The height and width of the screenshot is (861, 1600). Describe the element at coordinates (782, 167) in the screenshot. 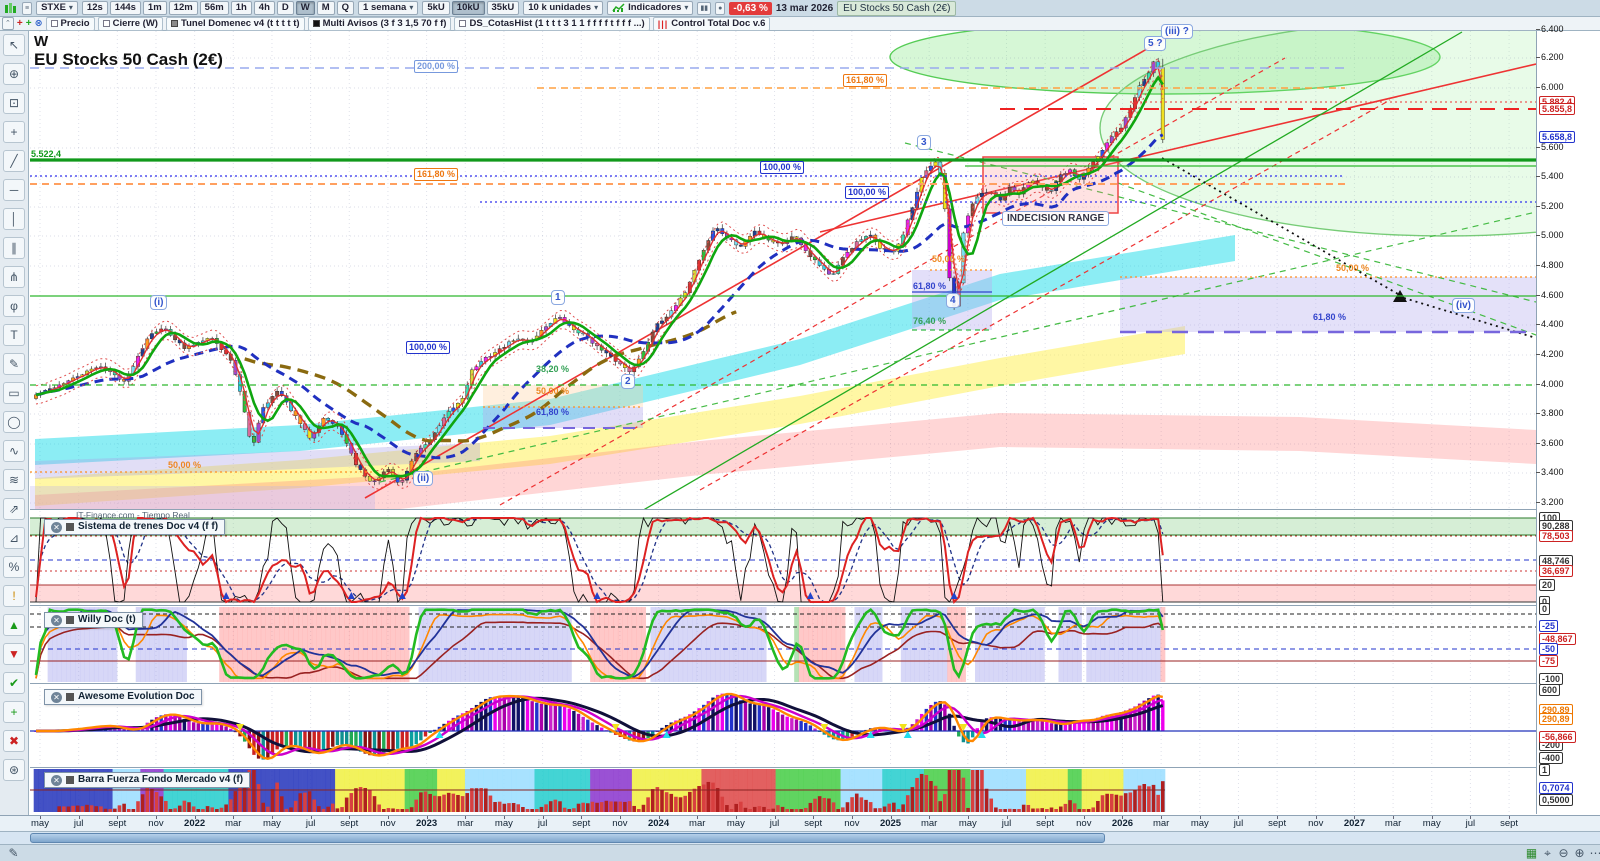

I see `fib-label-3: 100,00 %` at that location.